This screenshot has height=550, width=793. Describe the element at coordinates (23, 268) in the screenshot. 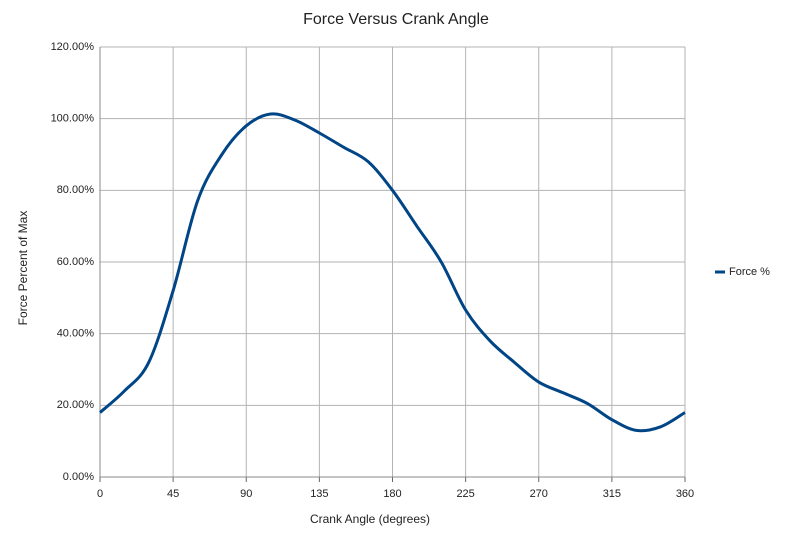

I see `y-axis-label: Force Percent of Max` at that location.